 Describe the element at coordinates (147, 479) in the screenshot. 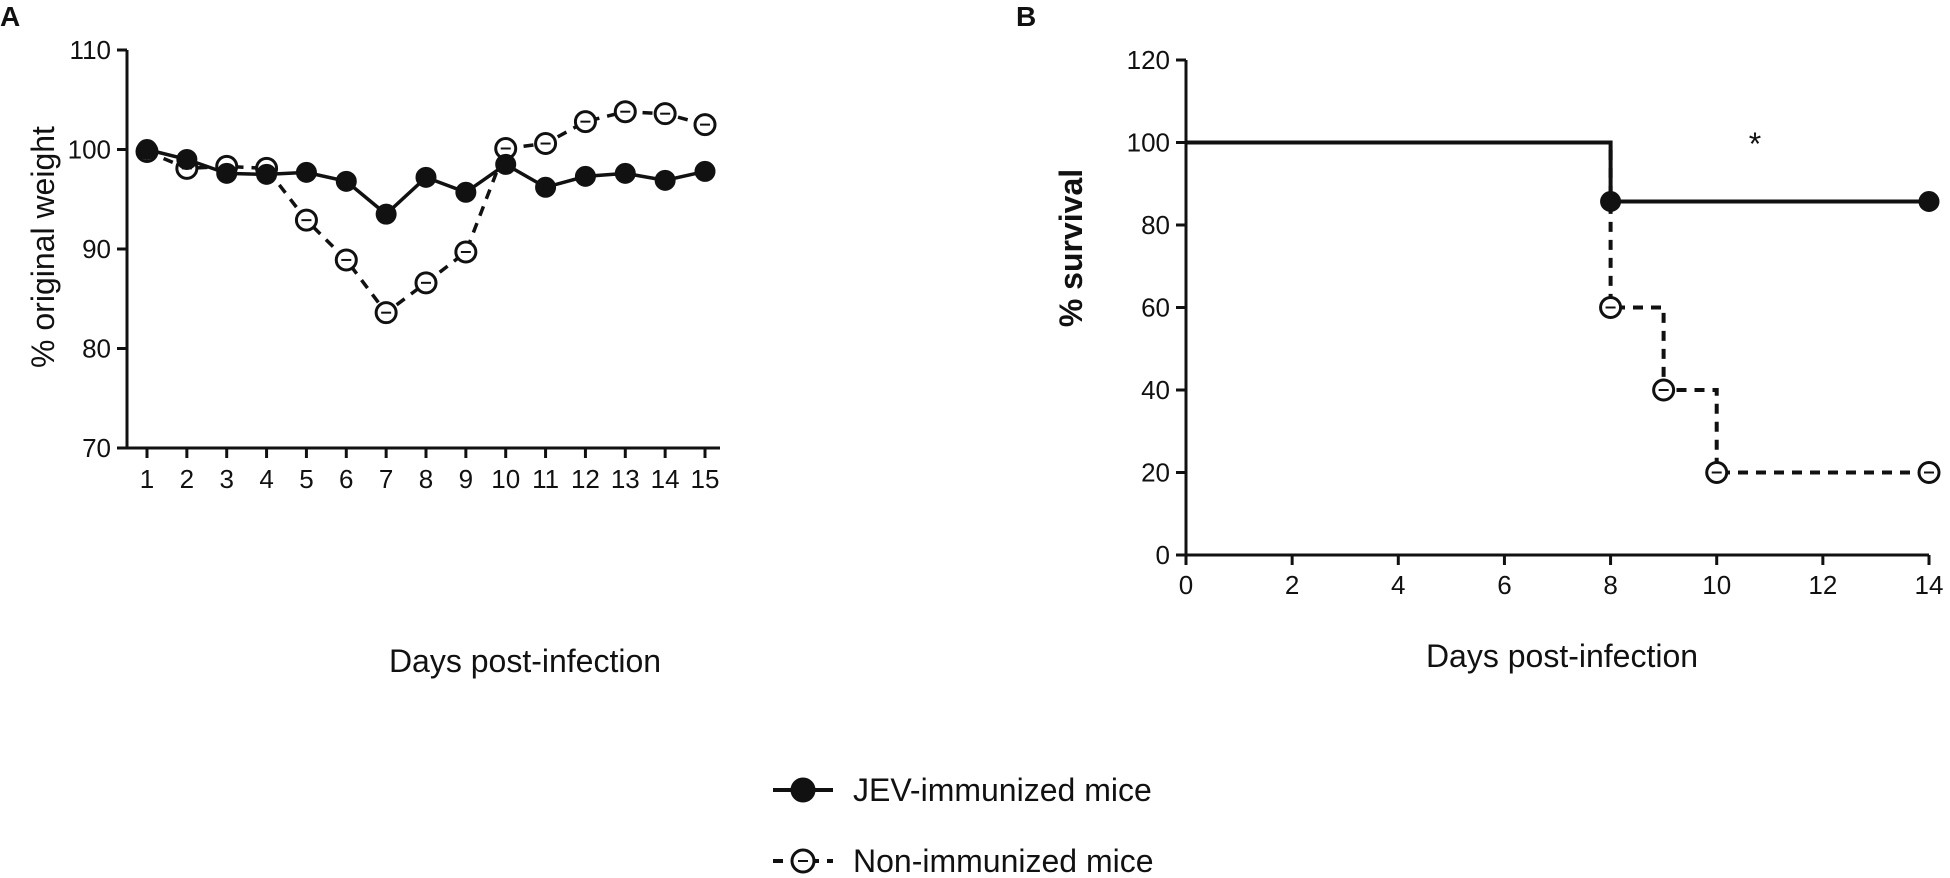

I see `panel-a-x-tick-label: 1` at that location.